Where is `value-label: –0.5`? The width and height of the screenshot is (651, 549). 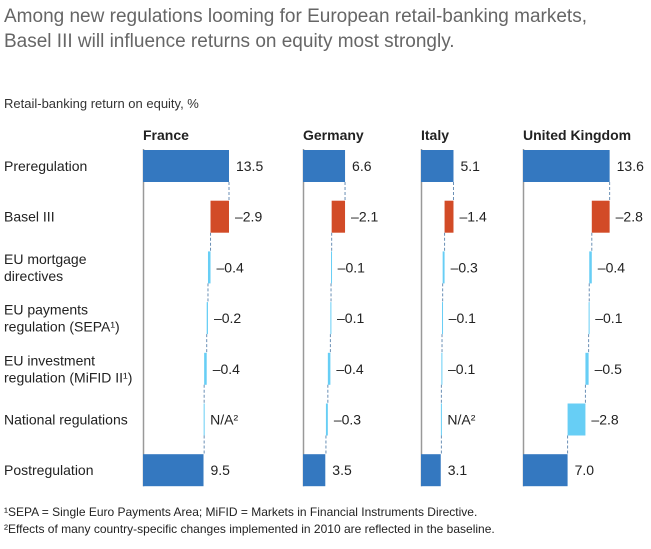 value-label: –0.5 is located at coordinates (608, 369).